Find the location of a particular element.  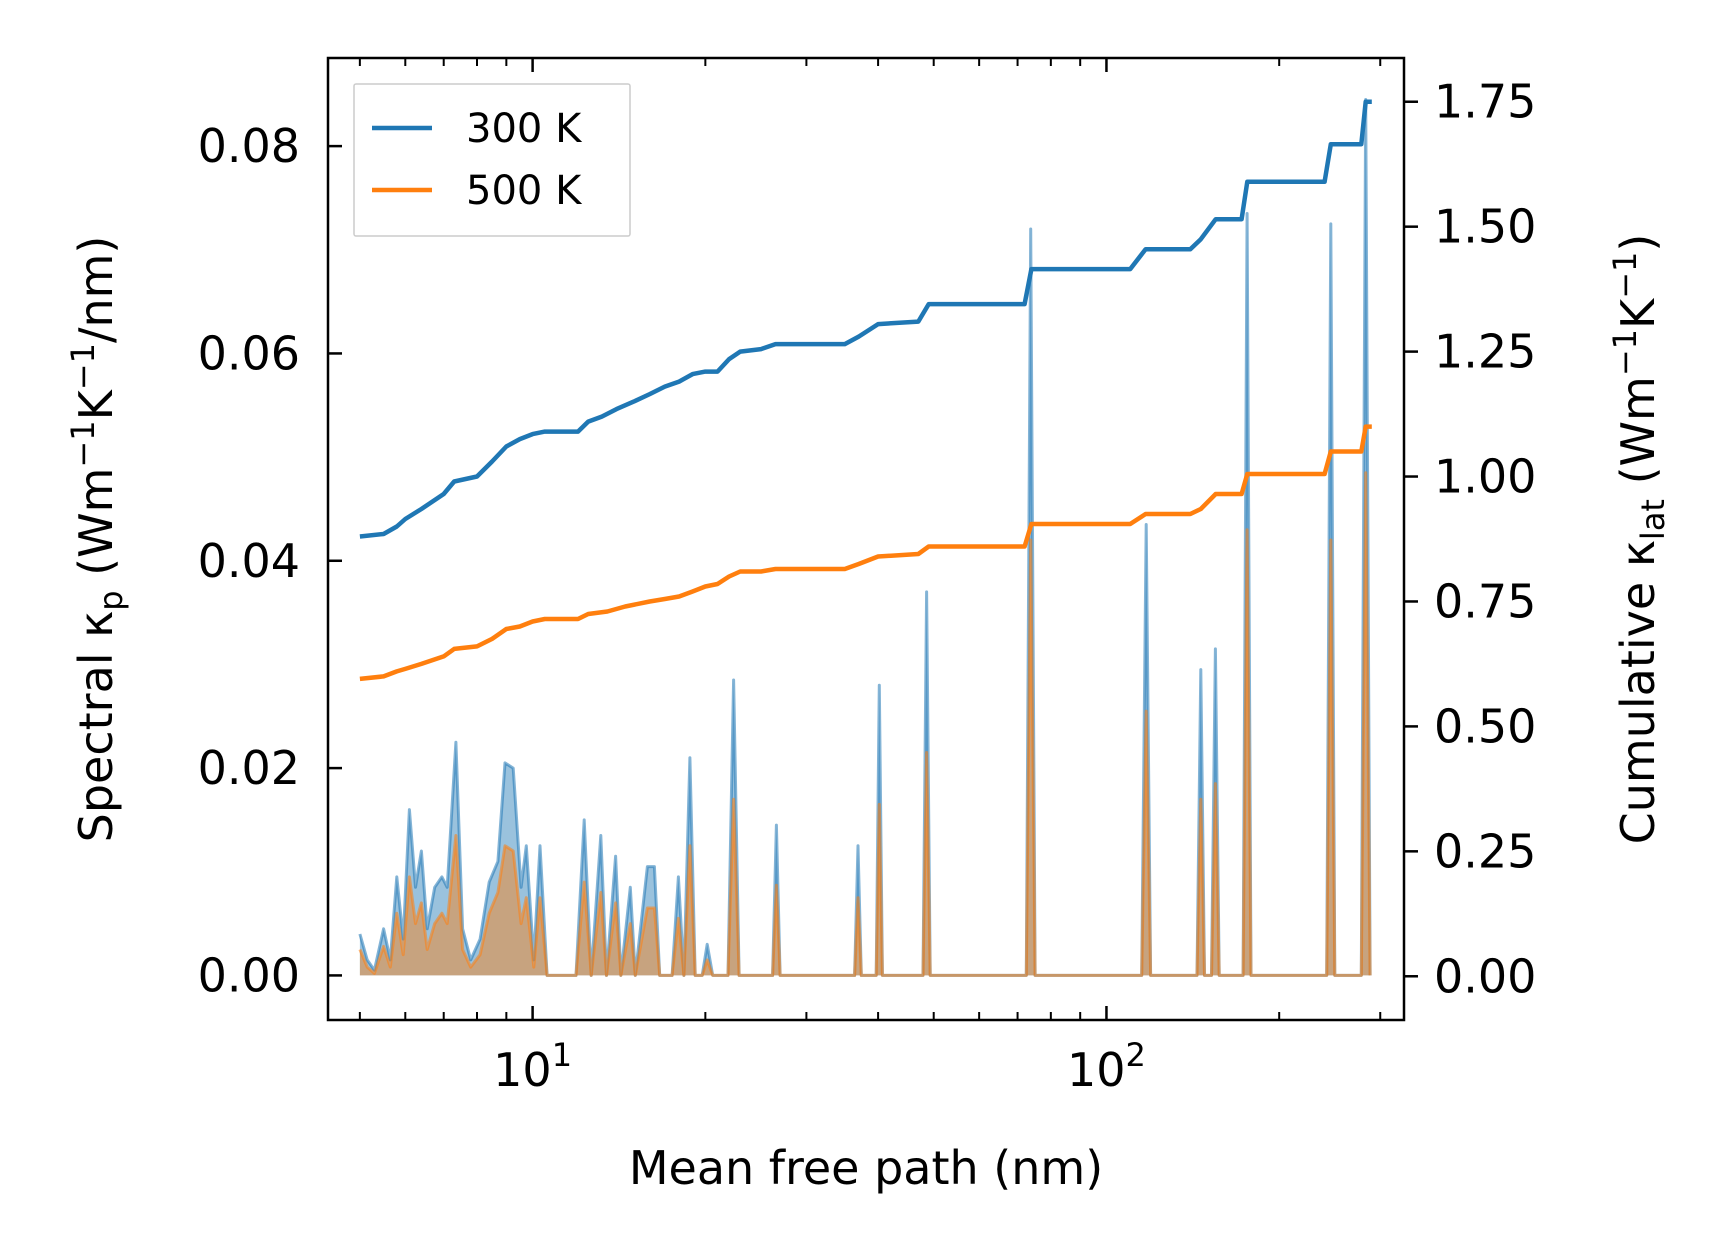

y-right-tick-label: 1.25 is located at coordinates (1485, 352).